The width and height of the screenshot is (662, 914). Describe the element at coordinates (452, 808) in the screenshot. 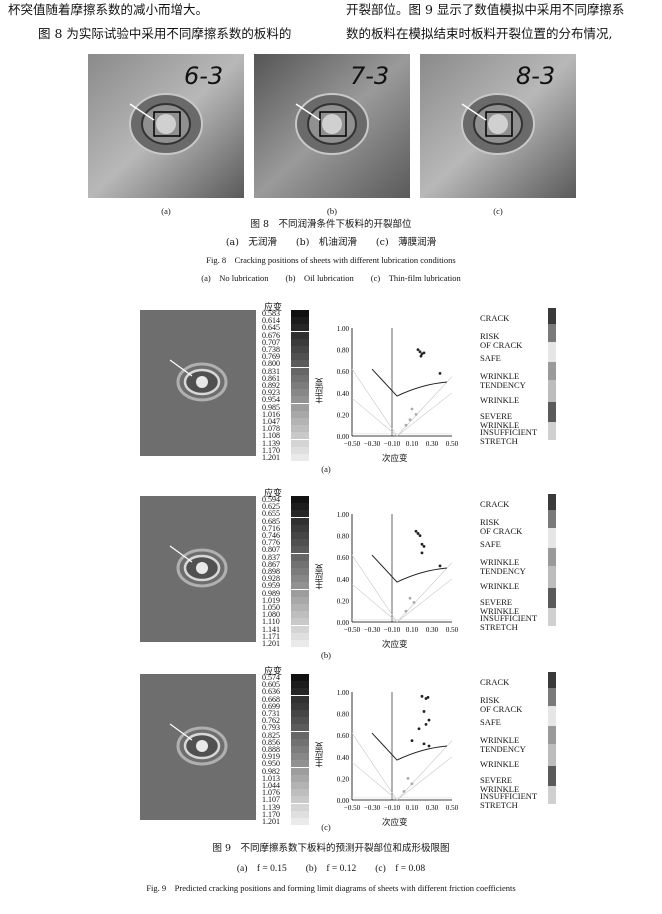

I see `x-tick-label: 0.50` at that location.